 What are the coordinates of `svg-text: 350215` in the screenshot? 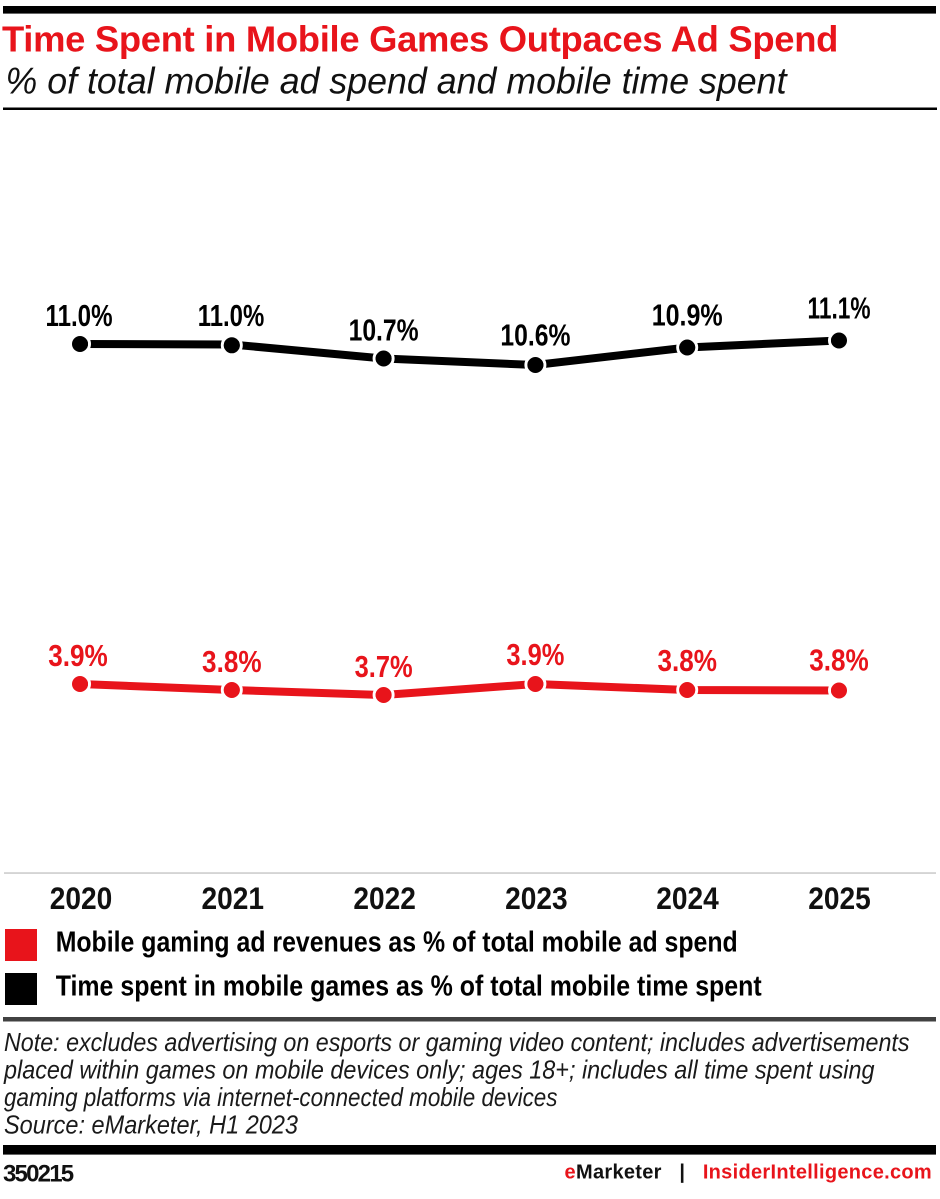 It's located at (38, 1173).